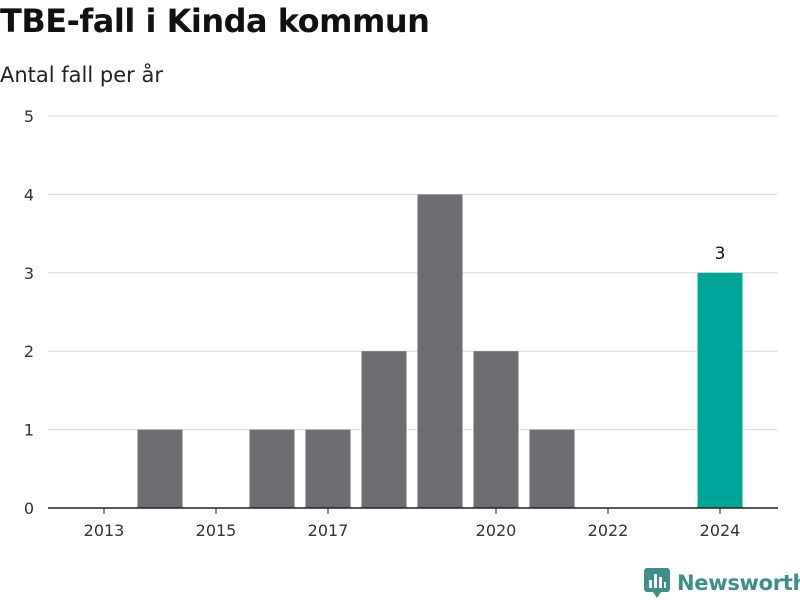 Image resolution: width=800 pixels, height=600 pixels. I want to click on x-tick-label: 2020, so click(496, 530).